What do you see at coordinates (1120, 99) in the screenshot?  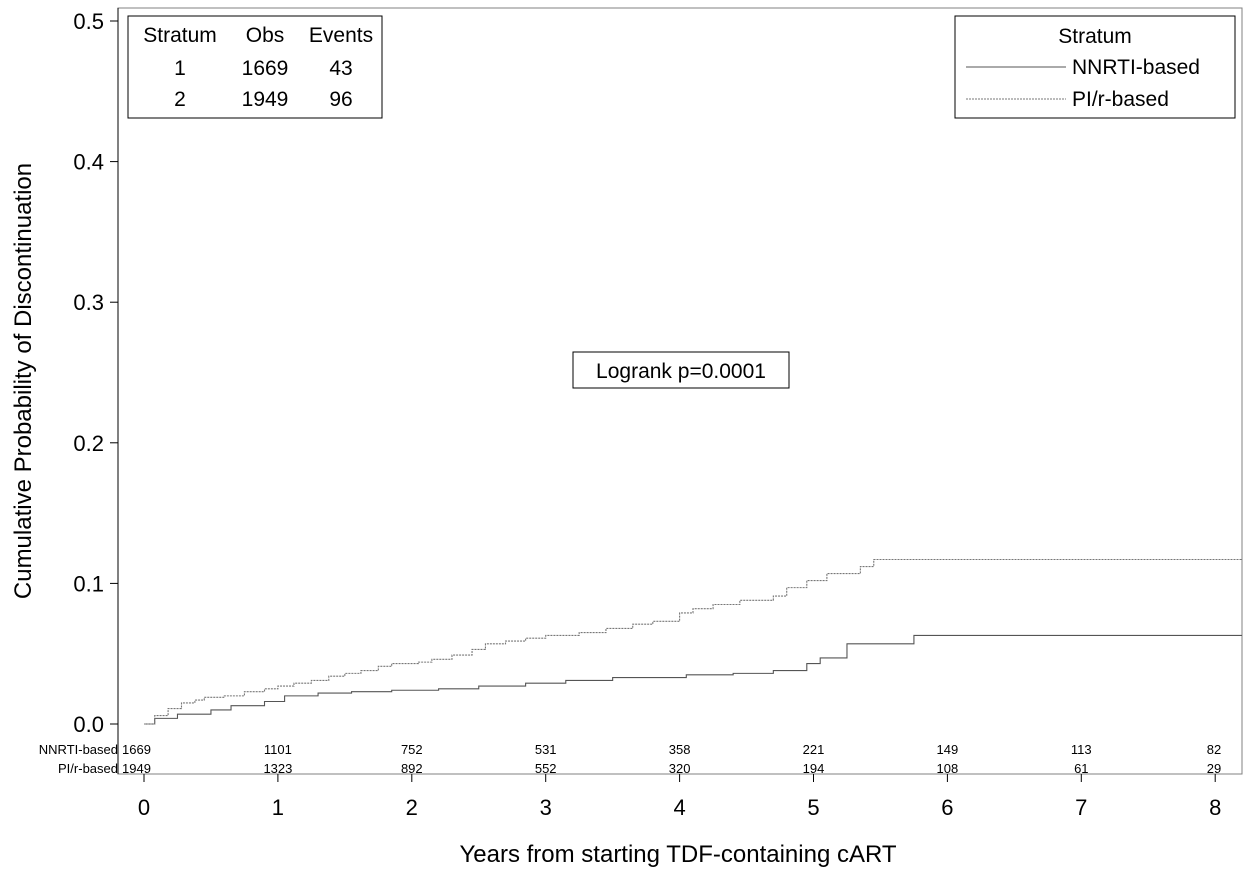 I see `legend-label-pir: PI/r-based` at bounding box center [1120, 99].